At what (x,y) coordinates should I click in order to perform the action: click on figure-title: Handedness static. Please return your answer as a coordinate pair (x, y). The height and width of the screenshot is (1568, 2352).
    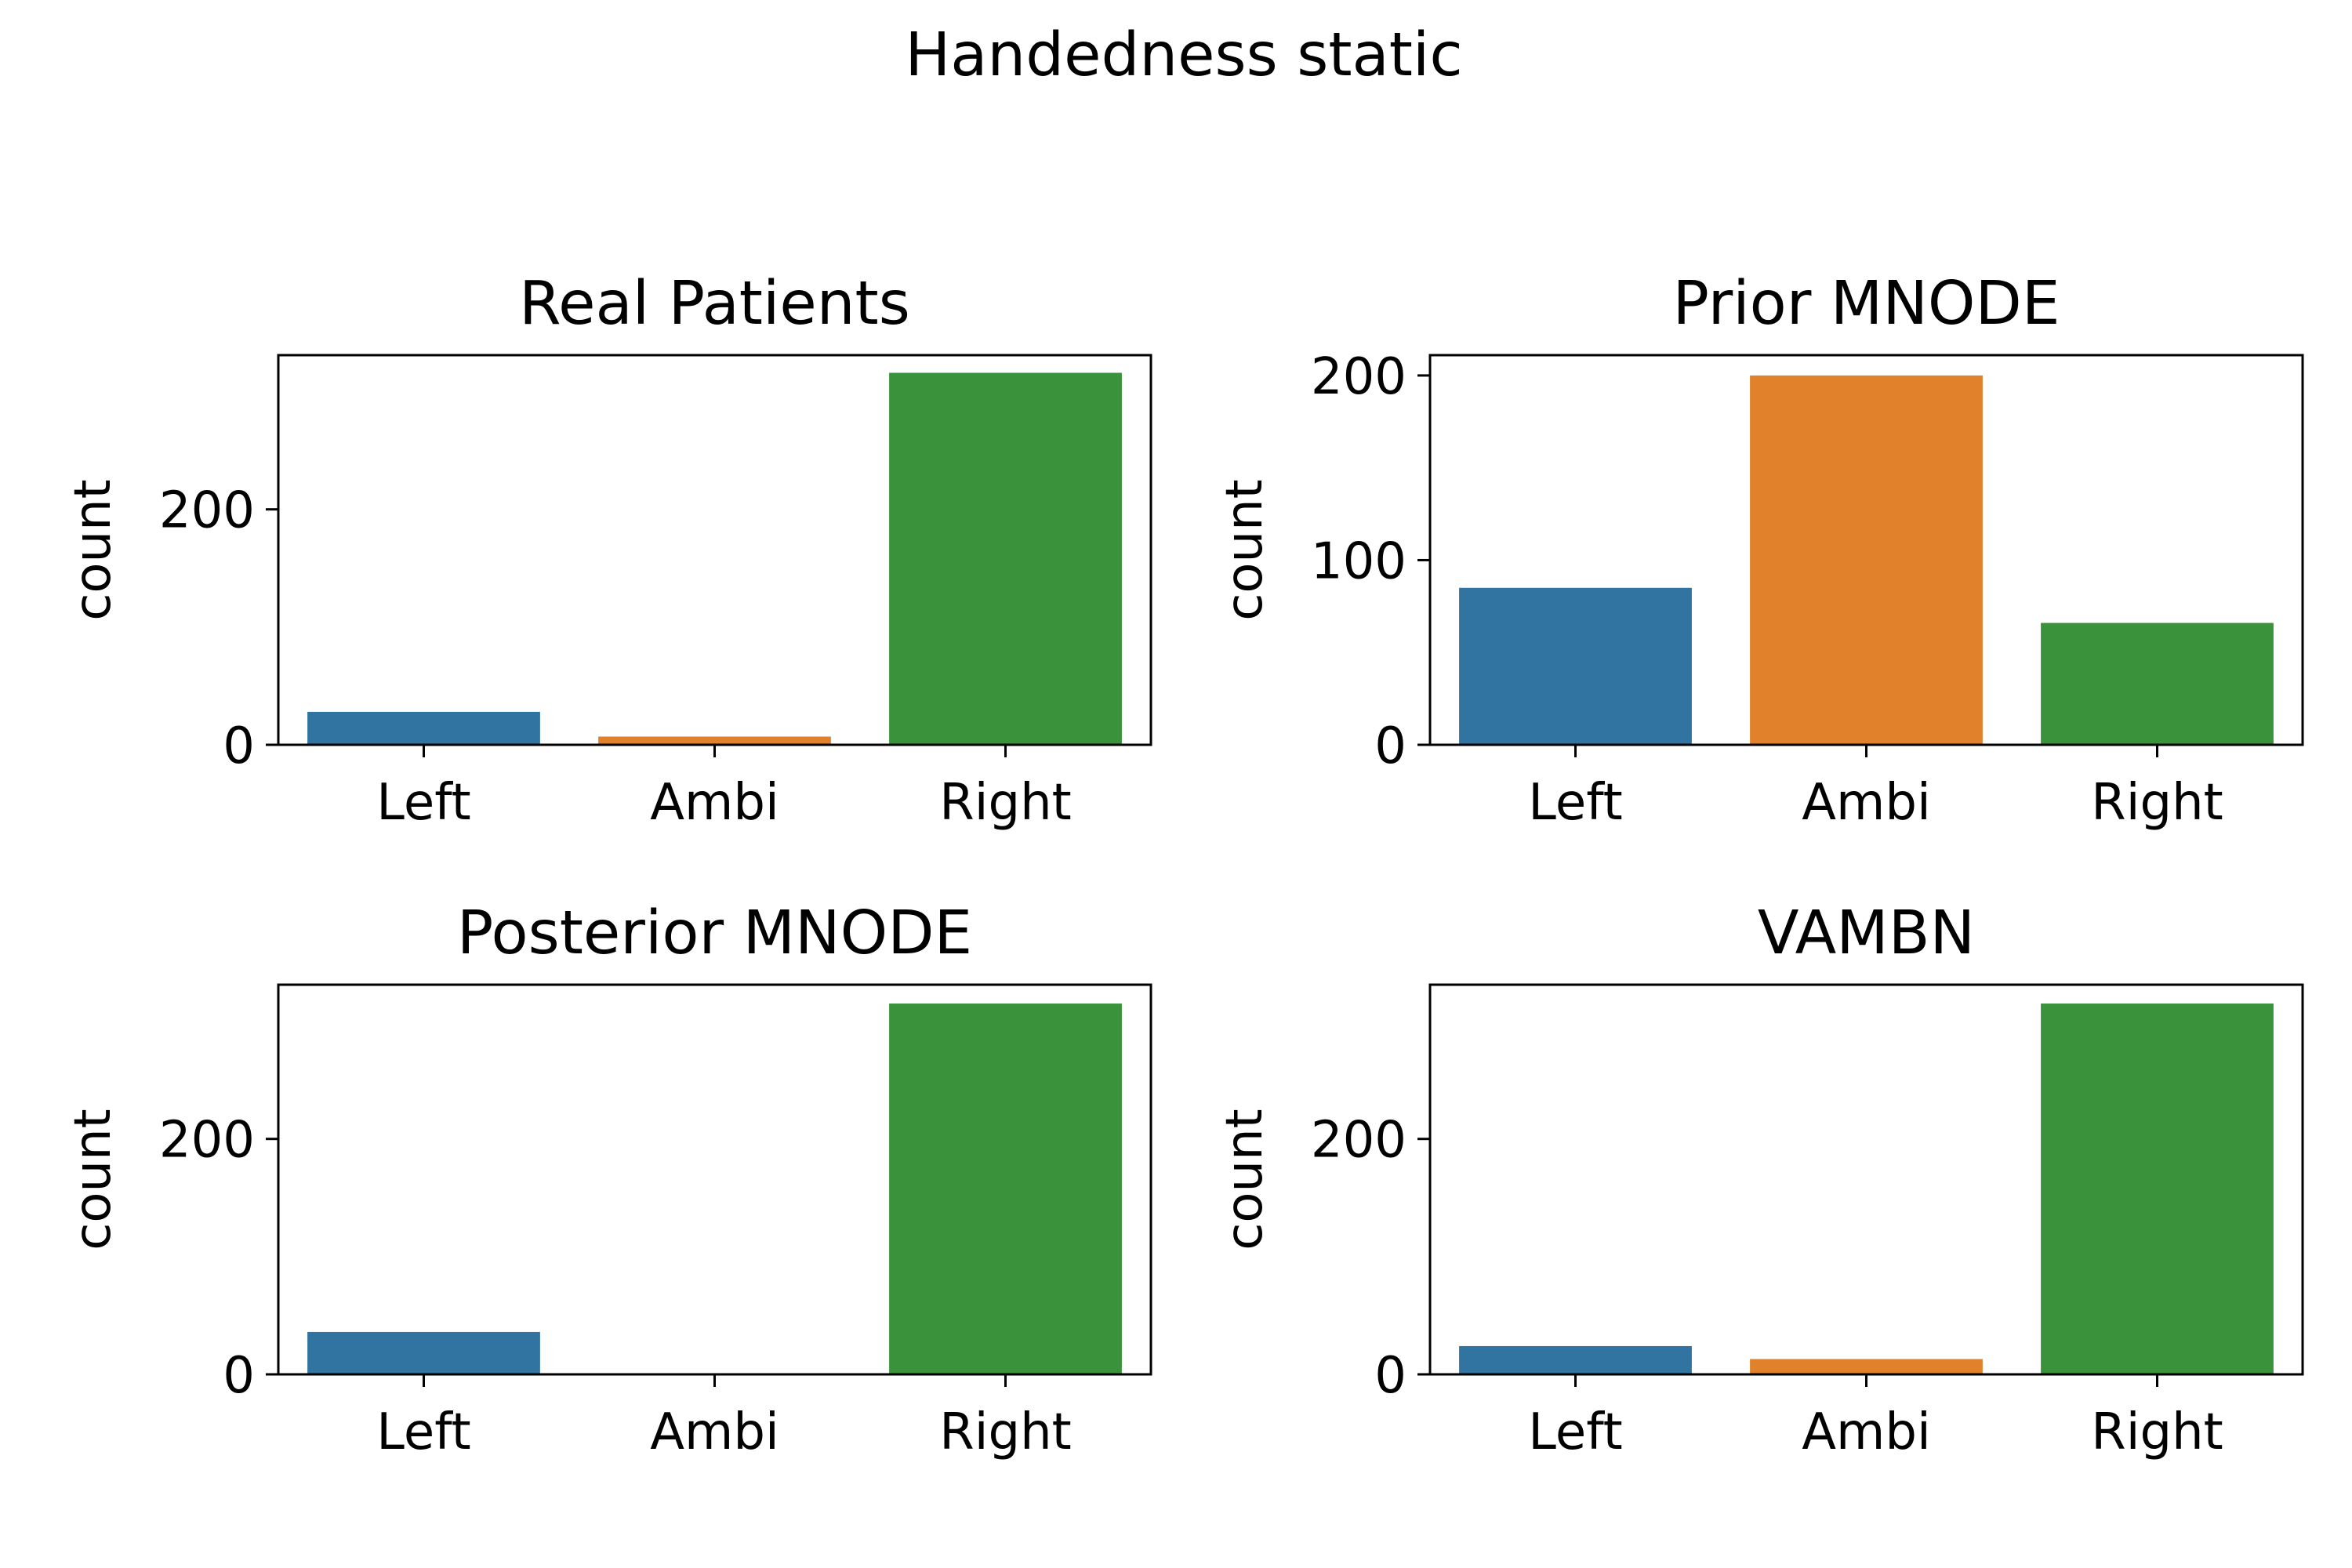
    Looking at the image, I should click on (1183, 55).